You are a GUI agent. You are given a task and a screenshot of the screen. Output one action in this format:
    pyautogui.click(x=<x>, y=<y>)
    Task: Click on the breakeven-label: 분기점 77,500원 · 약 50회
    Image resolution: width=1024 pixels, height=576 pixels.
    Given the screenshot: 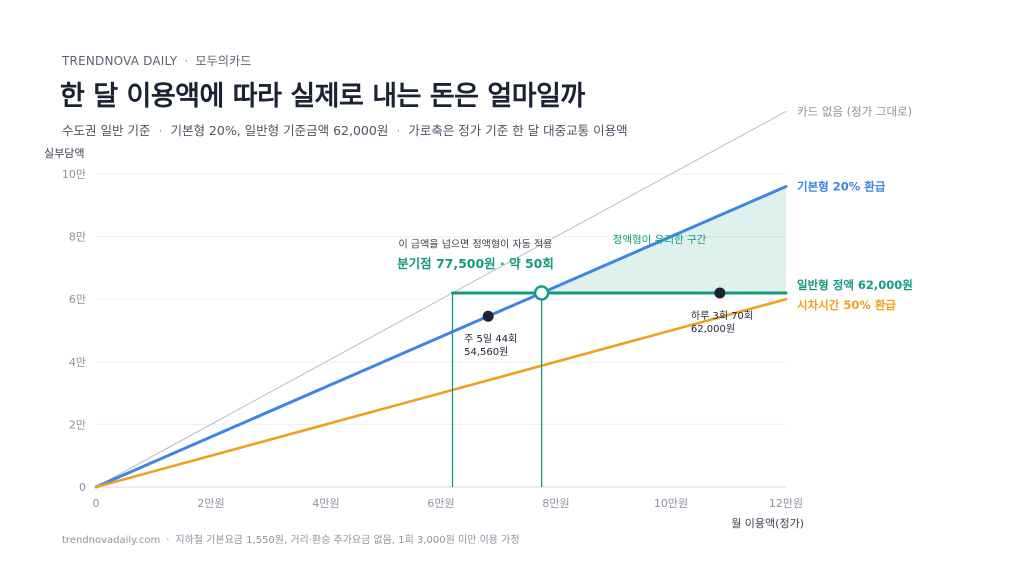 What is the action you would take?
    pyautogui.click(x=475, y=263)
    